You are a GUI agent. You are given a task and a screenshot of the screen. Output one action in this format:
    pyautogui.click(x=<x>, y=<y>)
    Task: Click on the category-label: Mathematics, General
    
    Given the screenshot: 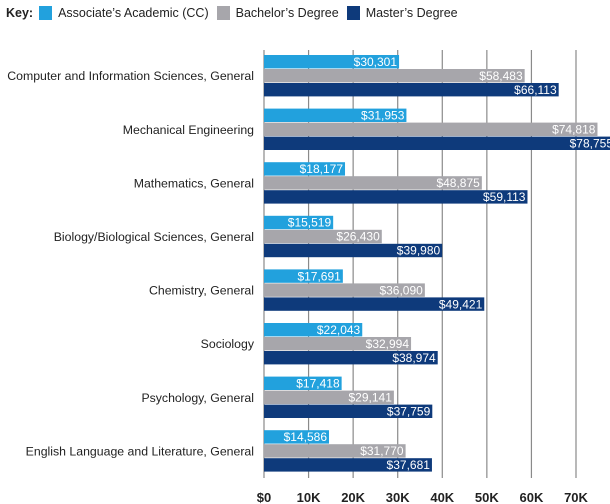 What is the action you would take?
    pyautogui.click(x=194, y=183)
    